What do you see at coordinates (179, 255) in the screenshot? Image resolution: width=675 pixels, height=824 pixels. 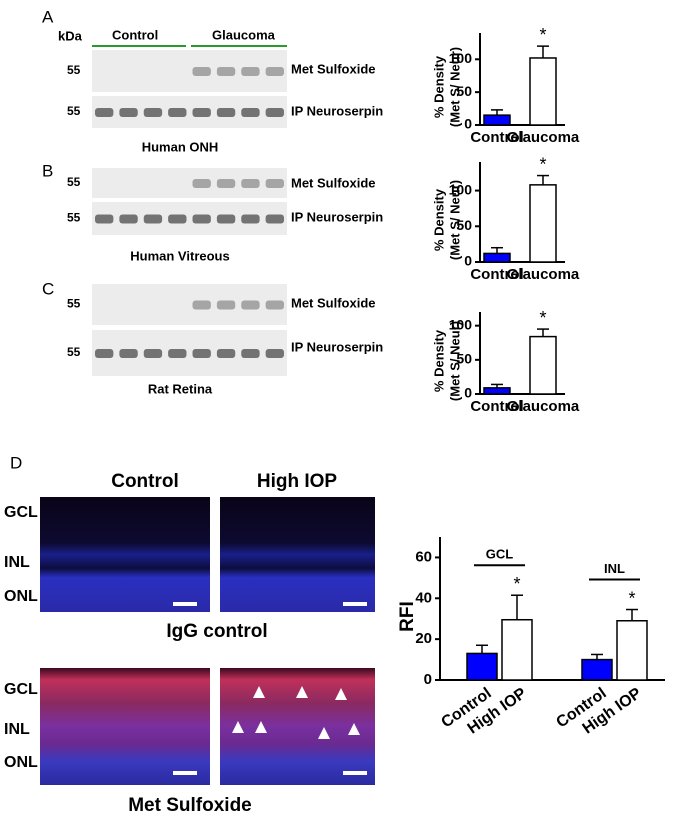 I see `blot-caption: Human Vitreous` at bounding box center [179, 255].